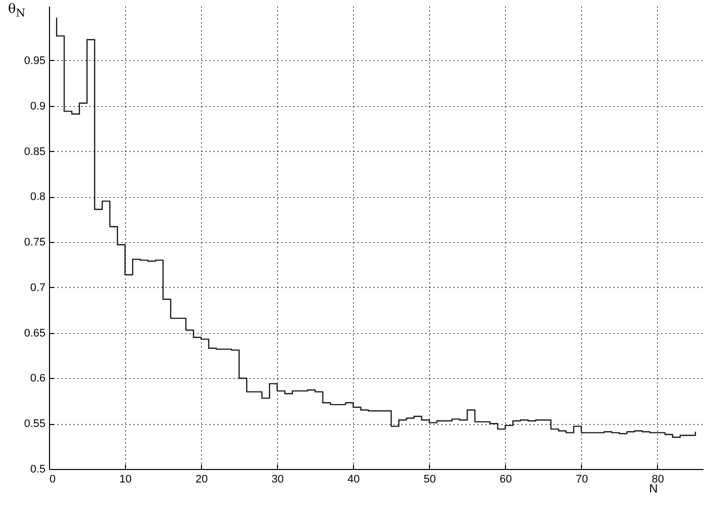 This screenshot has height=508, width=706. Describe the element at coordinates (38, 288) in the screenshot. I see `y-tick-label: 0.7` at that location.